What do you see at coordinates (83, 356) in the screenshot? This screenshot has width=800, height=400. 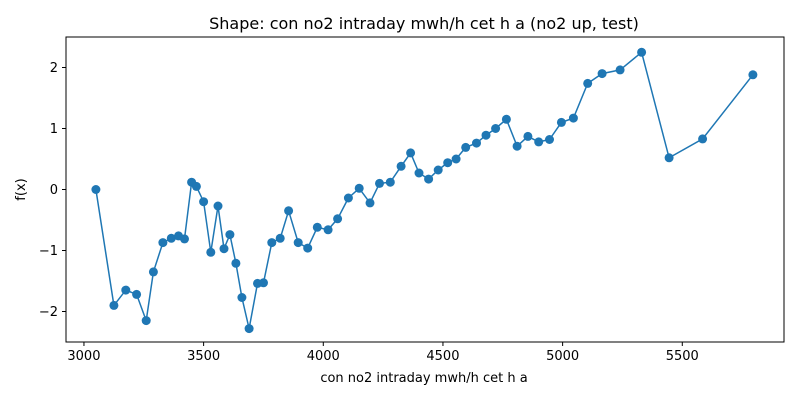 I see `x-tick-label: 3000` at bounding box center [83, 356].